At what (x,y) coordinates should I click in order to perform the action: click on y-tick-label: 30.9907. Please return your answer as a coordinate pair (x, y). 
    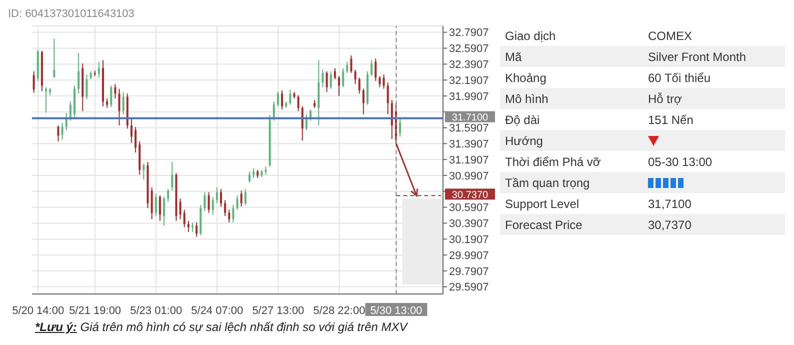
    Looking at the image, I should click on (469, 176).